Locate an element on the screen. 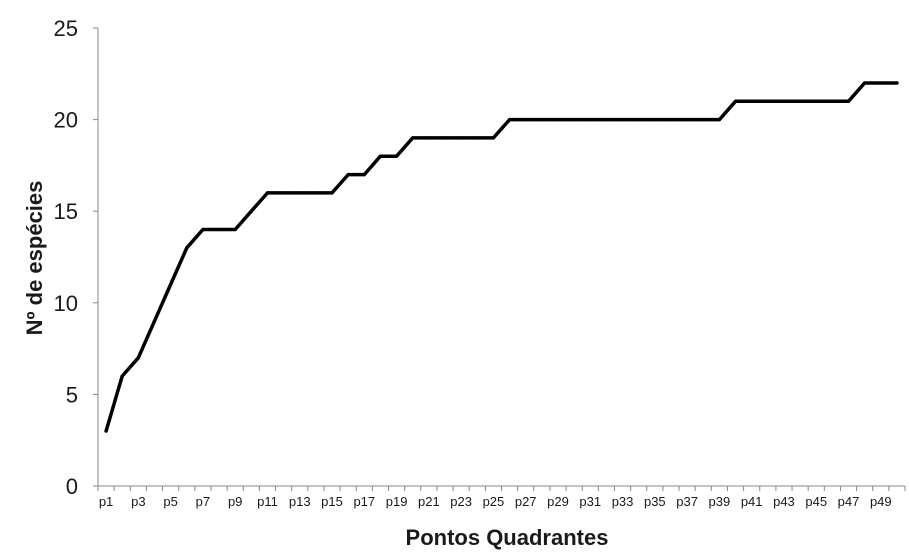 The width and height of the screenshot is (909, 555). x-tick-marks is located at coordinates (501, 488).